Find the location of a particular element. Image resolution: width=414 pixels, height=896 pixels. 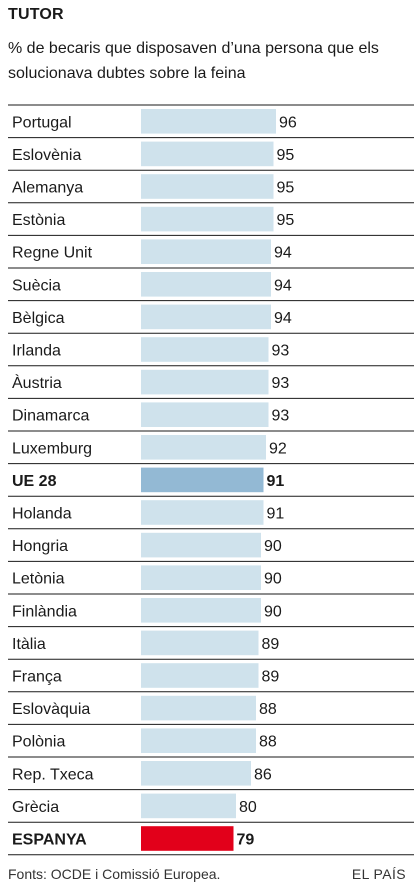

category-label: Bèlgica is located at coordinates (38, 318).